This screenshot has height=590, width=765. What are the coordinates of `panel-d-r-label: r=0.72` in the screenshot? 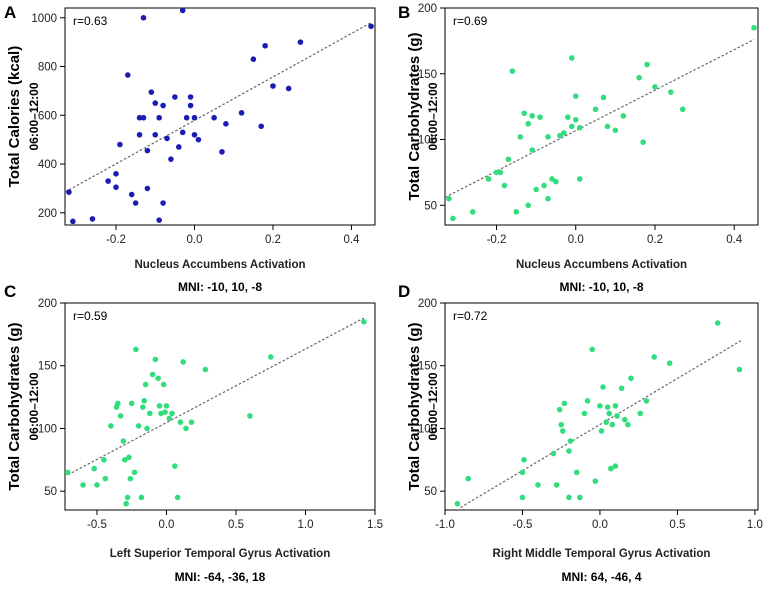 It's located at (470, 316).